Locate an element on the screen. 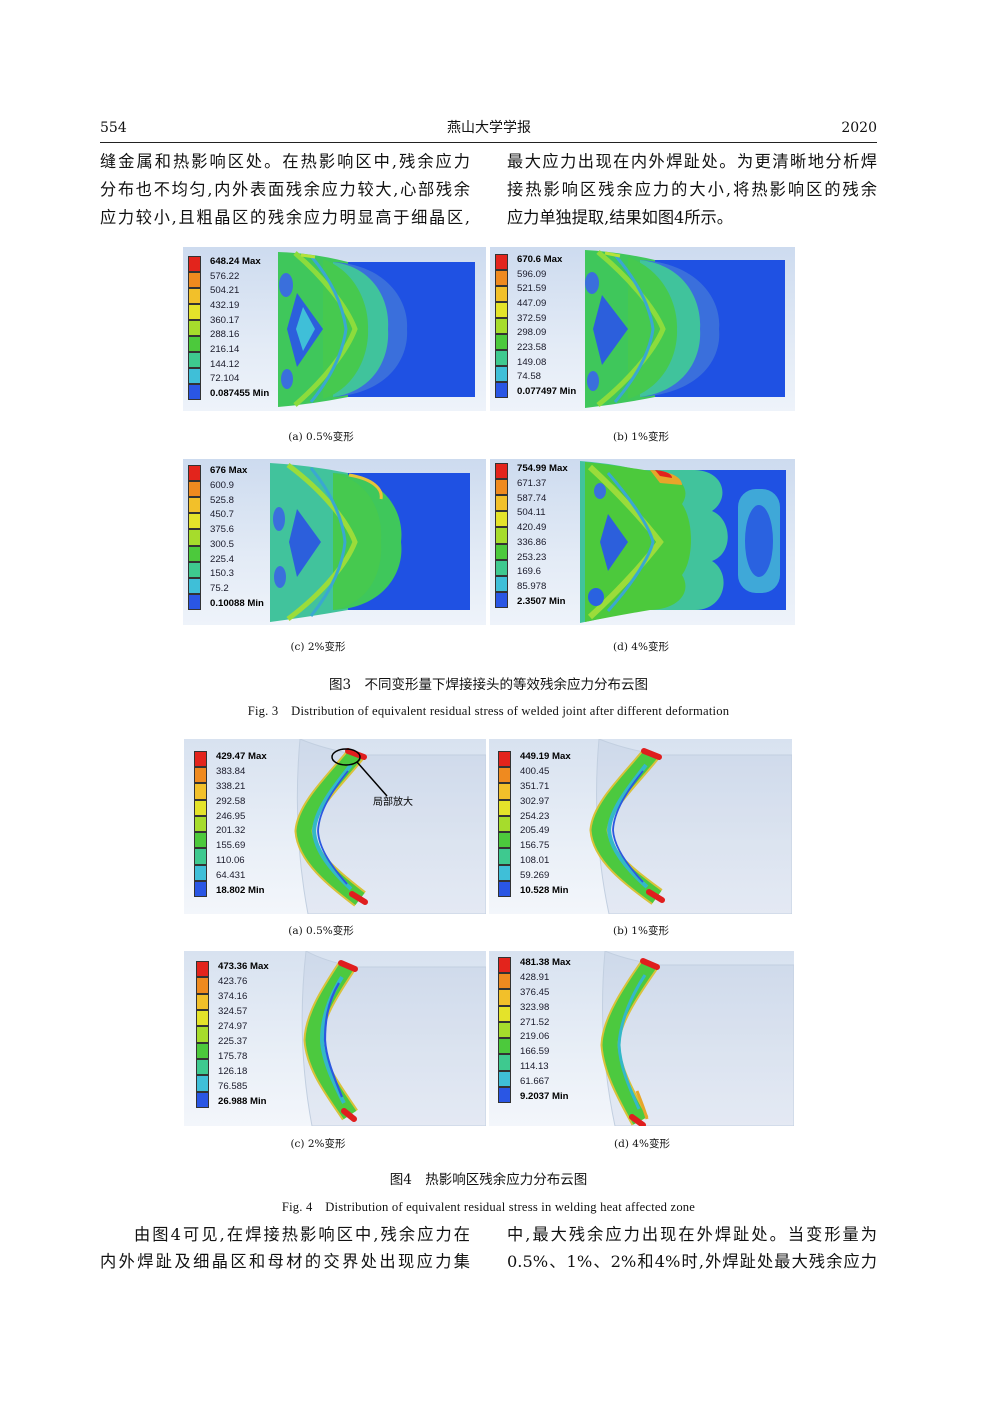  legend-label: 155.69 is located at coordinates (231, 846).